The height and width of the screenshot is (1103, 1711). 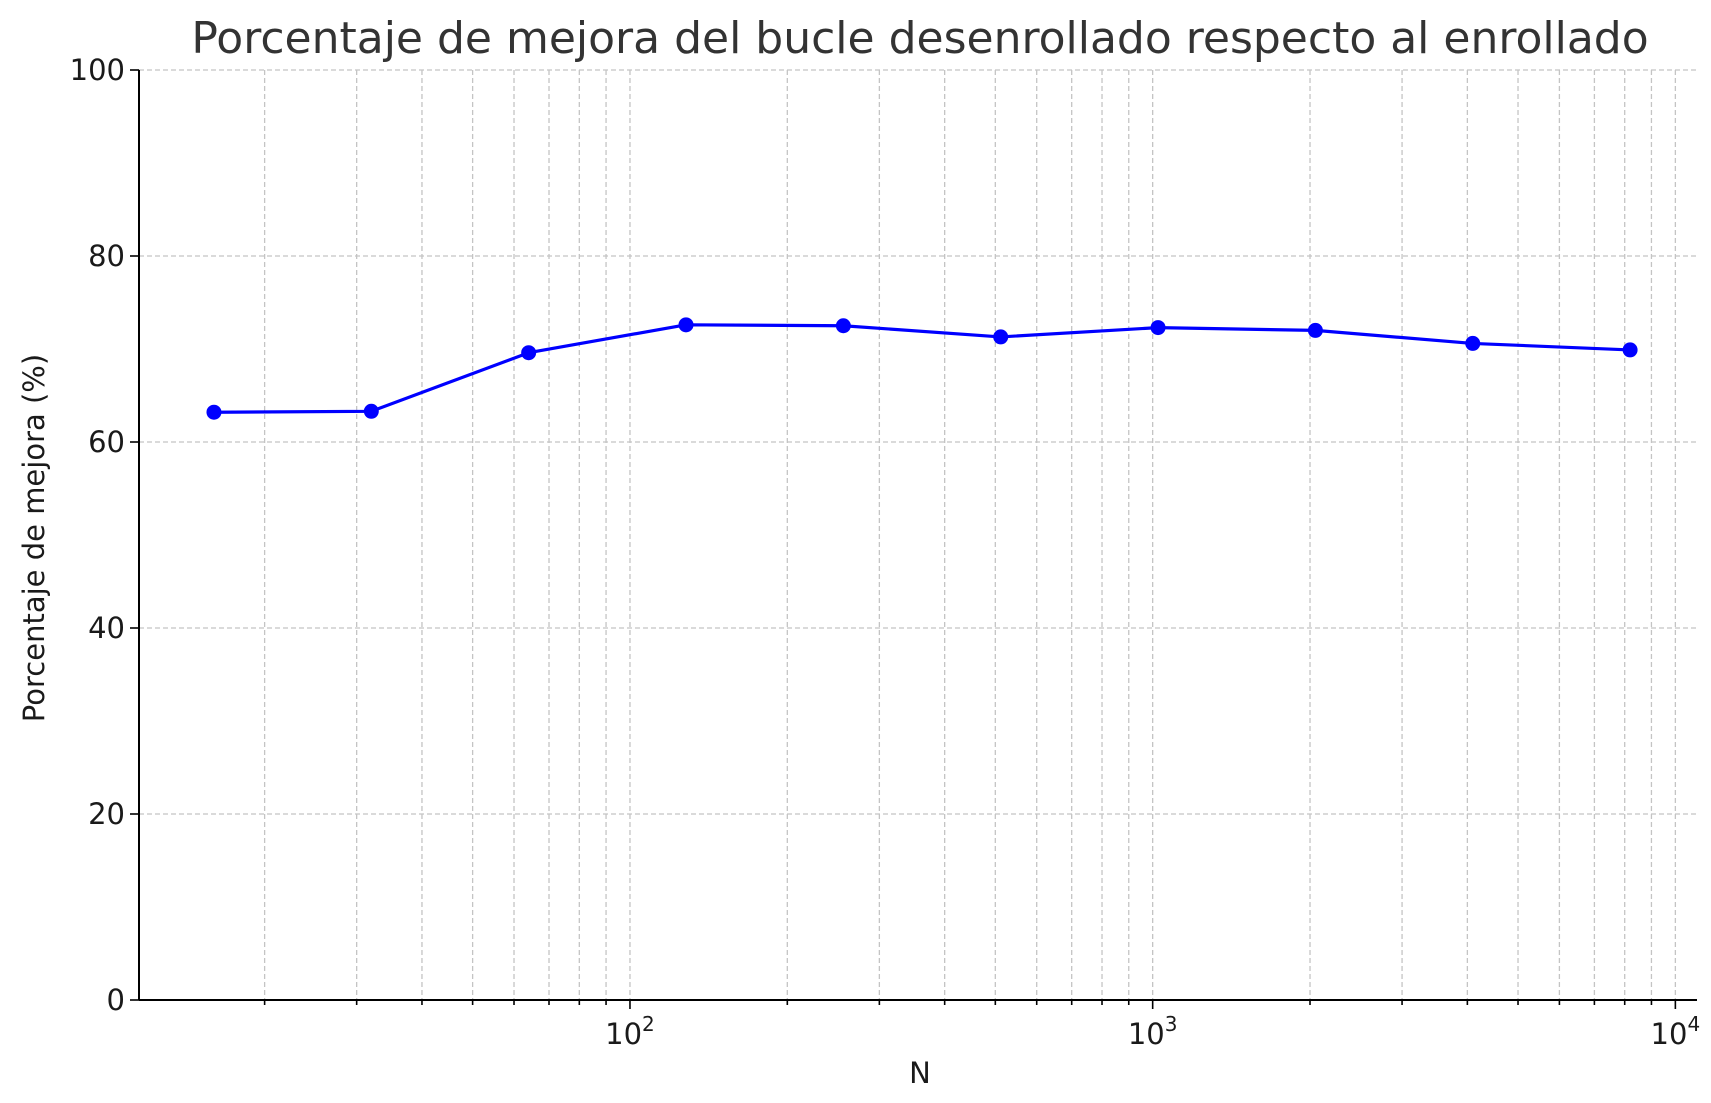 I want to click on x-tick-label: 10⁴, so click(x=1676, y=1031).